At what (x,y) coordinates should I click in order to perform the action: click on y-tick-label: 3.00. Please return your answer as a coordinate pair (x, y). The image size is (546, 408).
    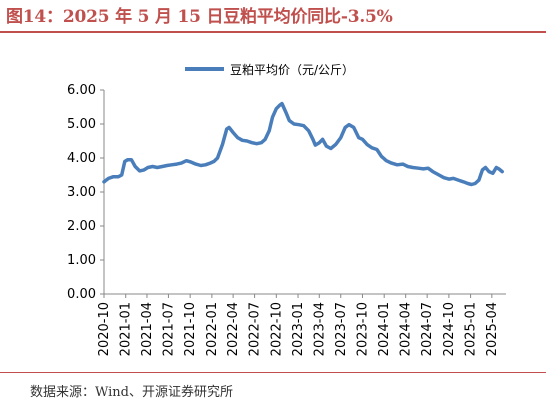
    Looking at the image, I should click on (81, 192).